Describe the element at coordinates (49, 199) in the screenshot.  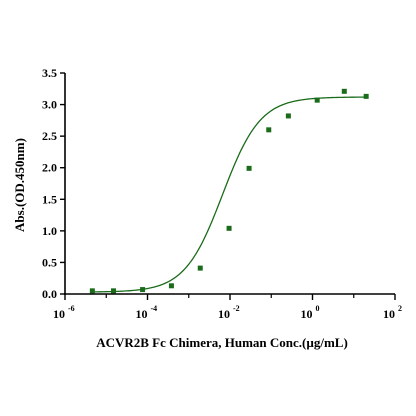
I see `y-tick-label: 1.5` at that location.